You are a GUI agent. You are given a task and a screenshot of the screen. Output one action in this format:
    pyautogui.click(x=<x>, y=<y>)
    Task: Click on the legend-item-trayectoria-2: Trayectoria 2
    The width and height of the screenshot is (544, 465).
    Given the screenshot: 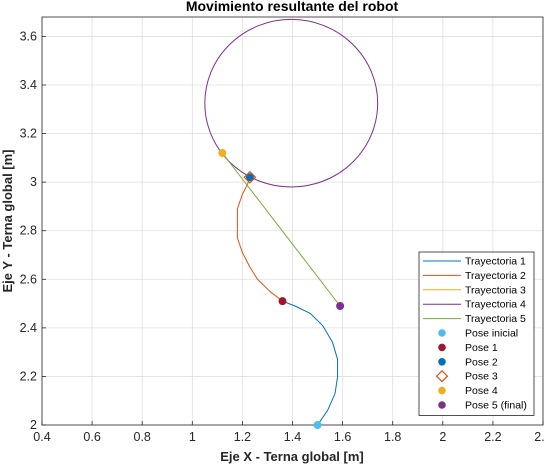 What is the action you would take?
    pyautogui.click(x=474, y=276)
    